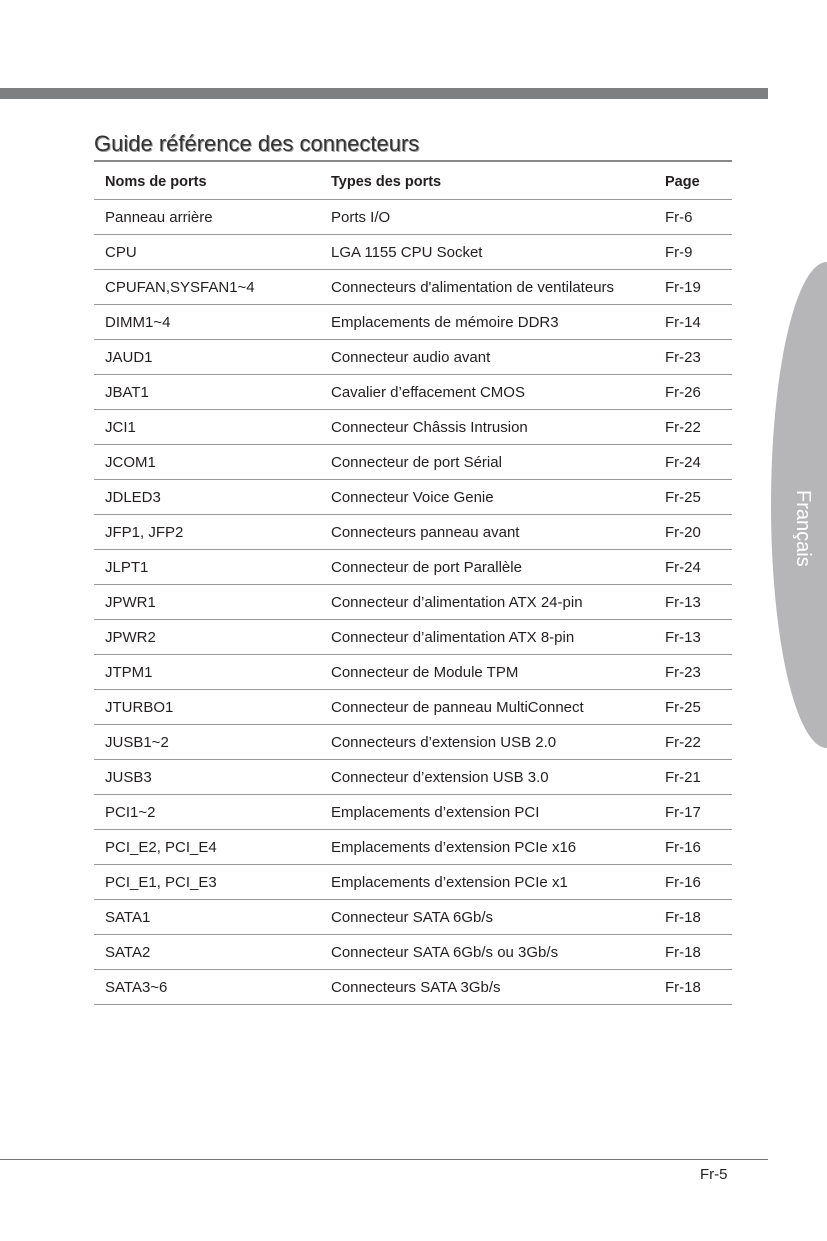 The image size is (827, 1241). What do you see at coordinates (207, 217) in the screenshot?
I see `port-name-cell: Panneau arrière` at bounding box center [207, 217].